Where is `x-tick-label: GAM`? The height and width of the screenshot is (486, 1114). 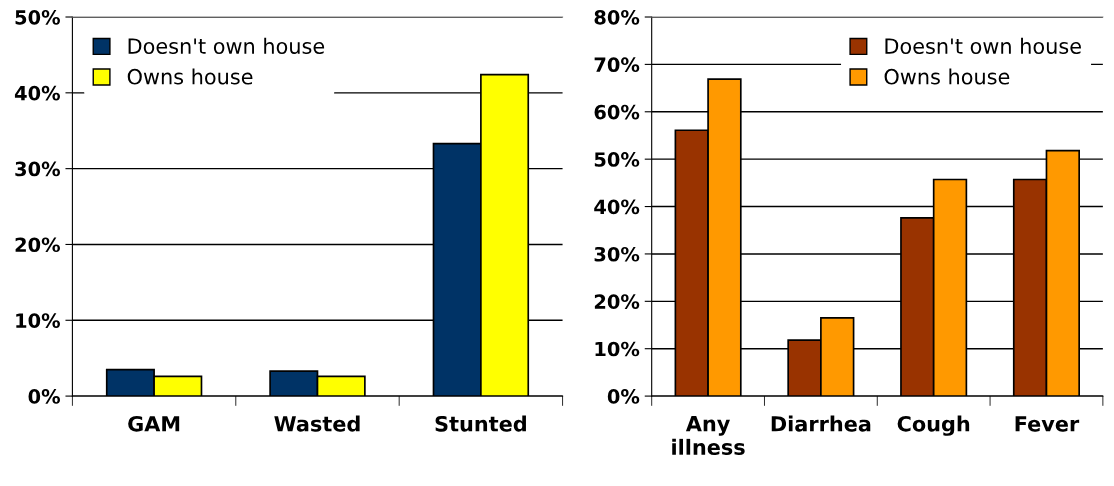 x-tick-label: GAM is located at coordinates (154, 423).